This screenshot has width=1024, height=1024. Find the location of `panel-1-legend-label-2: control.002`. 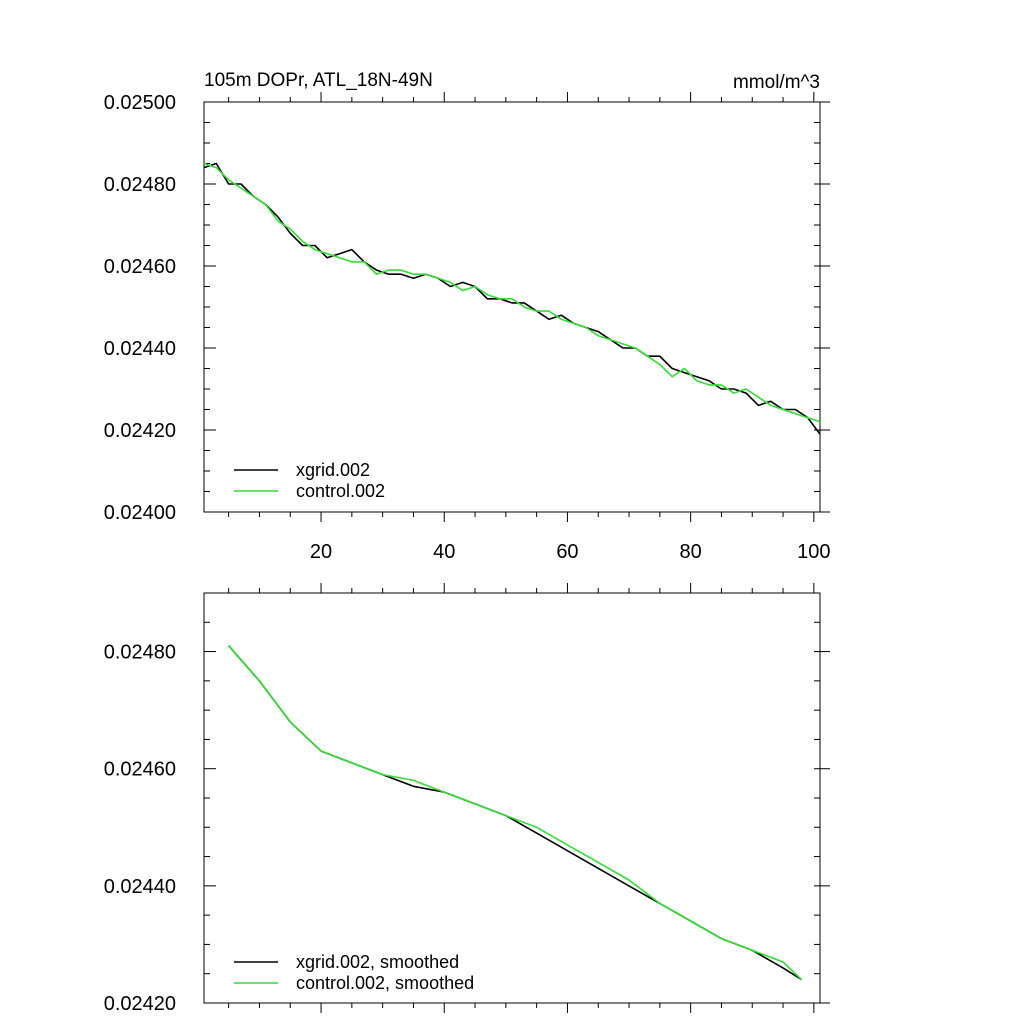

panel-1-legend-label-2: control.002 is located at coordinates (340, 491).